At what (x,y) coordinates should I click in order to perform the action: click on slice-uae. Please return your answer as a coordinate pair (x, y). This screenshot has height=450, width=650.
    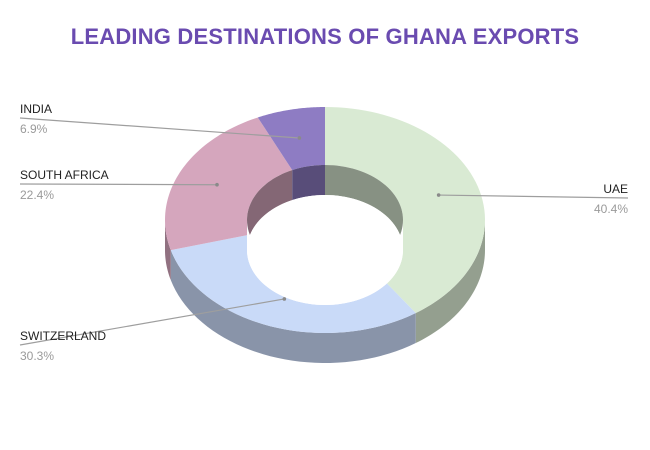
    Looking at the image, I should click on (405, 210).